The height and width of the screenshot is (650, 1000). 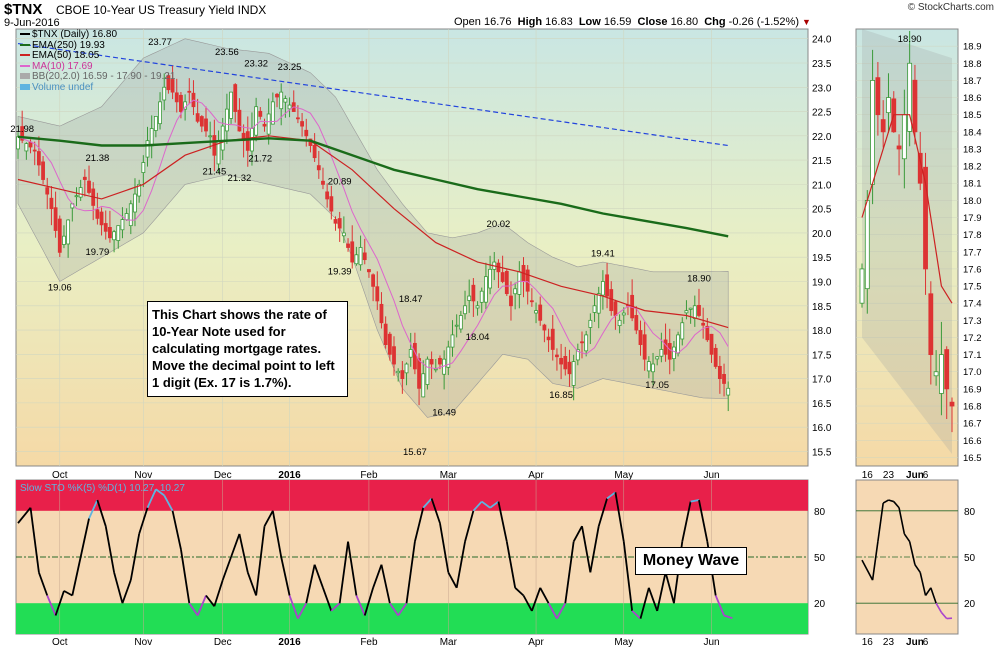 I want to click on zoom-ytick-label: 17.0, so click(x=972, y=372).